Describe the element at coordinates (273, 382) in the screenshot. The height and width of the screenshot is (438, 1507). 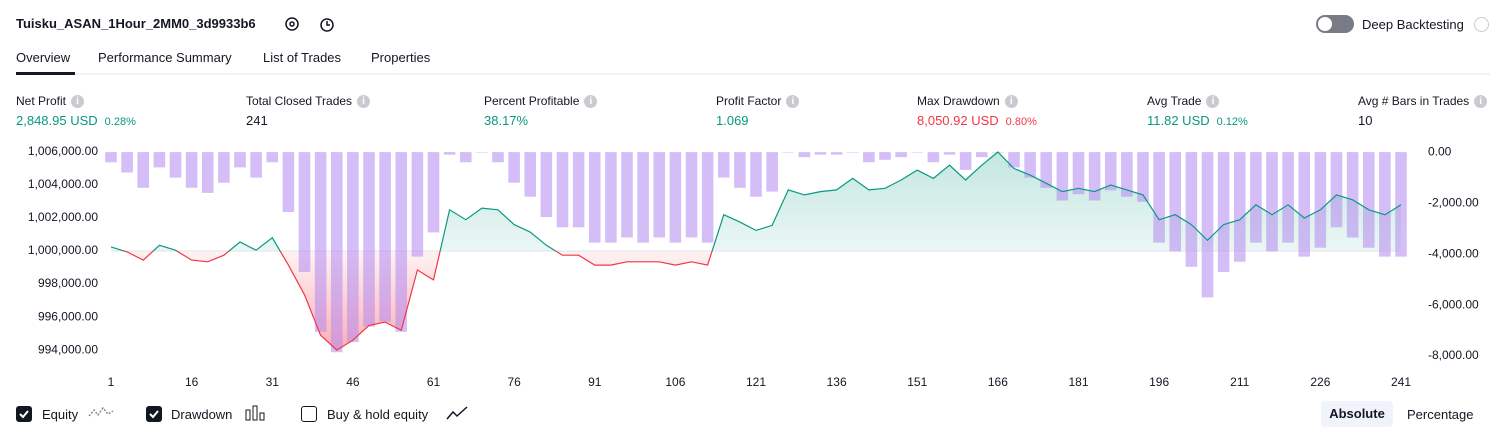
I see `x-tick-label: 31` at that location.